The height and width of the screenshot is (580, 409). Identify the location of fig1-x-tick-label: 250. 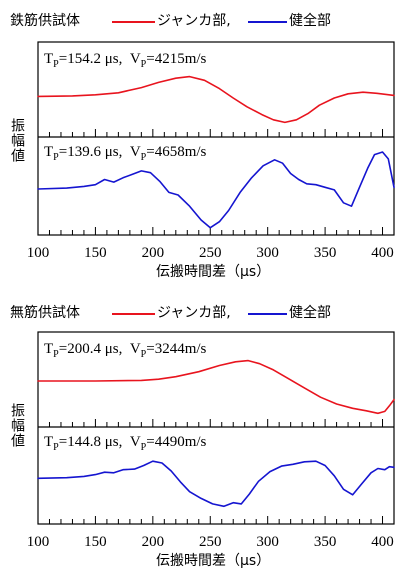
(210, 253).